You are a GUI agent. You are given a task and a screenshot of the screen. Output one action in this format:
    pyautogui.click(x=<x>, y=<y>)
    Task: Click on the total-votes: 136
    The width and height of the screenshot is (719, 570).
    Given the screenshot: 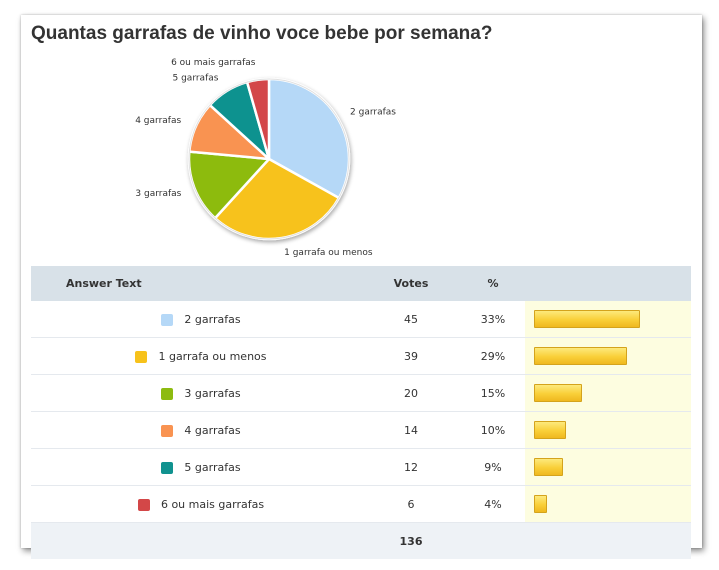 What is the action you would take?
    pyautogui.click(x=411, y=540)
    